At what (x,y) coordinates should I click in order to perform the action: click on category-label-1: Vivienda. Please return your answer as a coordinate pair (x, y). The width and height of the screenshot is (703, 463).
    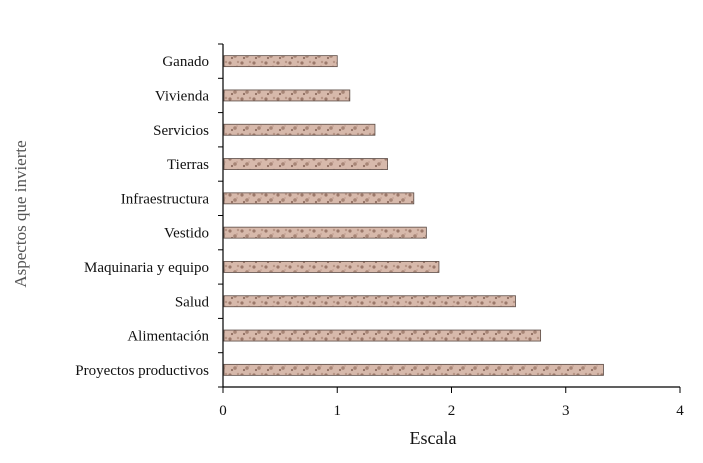
    Looking at the image, I should click on (182, 96).